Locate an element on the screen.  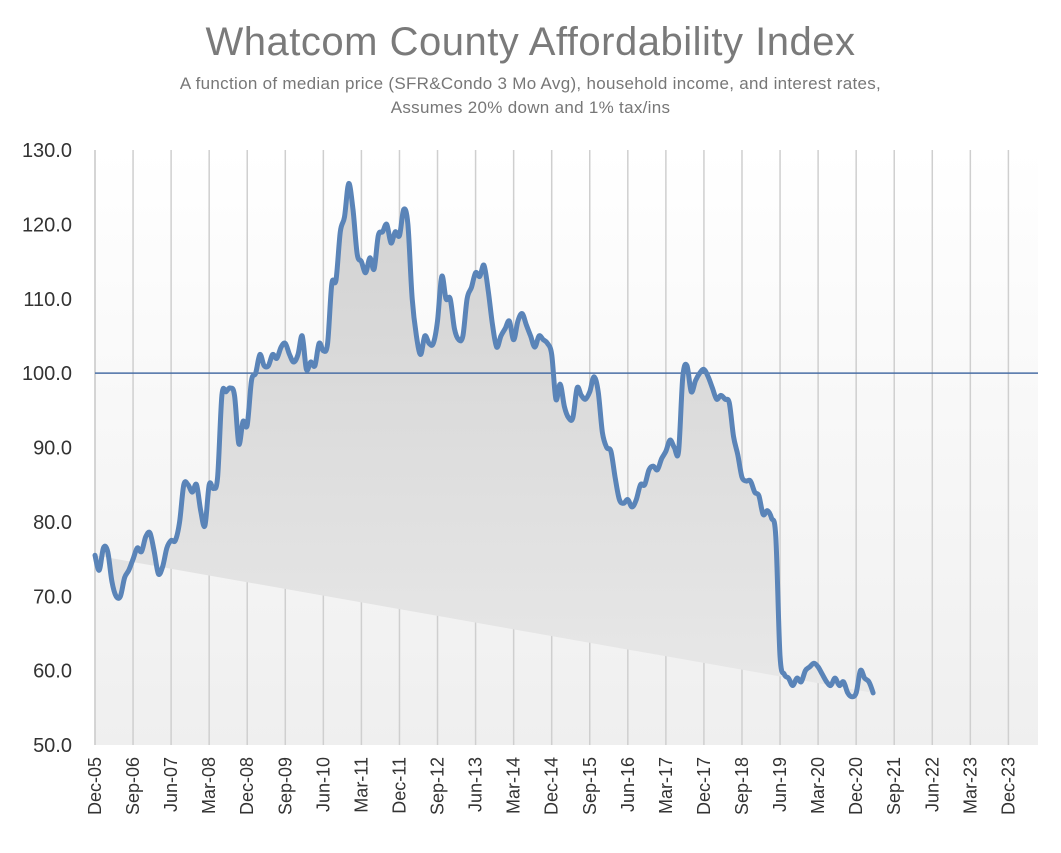
x-tick-label: Sep-21 is located at coordinates (894, 786).